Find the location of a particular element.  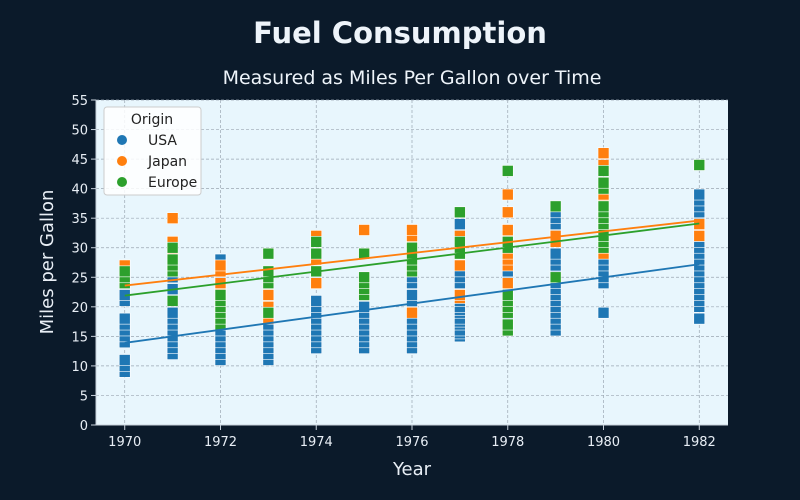

legend-marker-usa is located at coordinates (122, 140).